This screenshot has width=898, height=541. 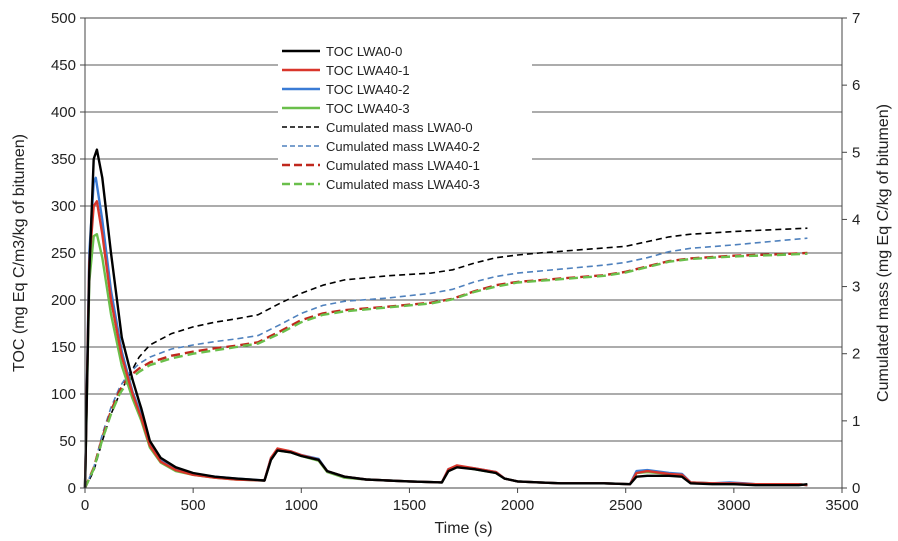 I want to click on y2-tick-label-5: 5, so click(x=856, y=152).